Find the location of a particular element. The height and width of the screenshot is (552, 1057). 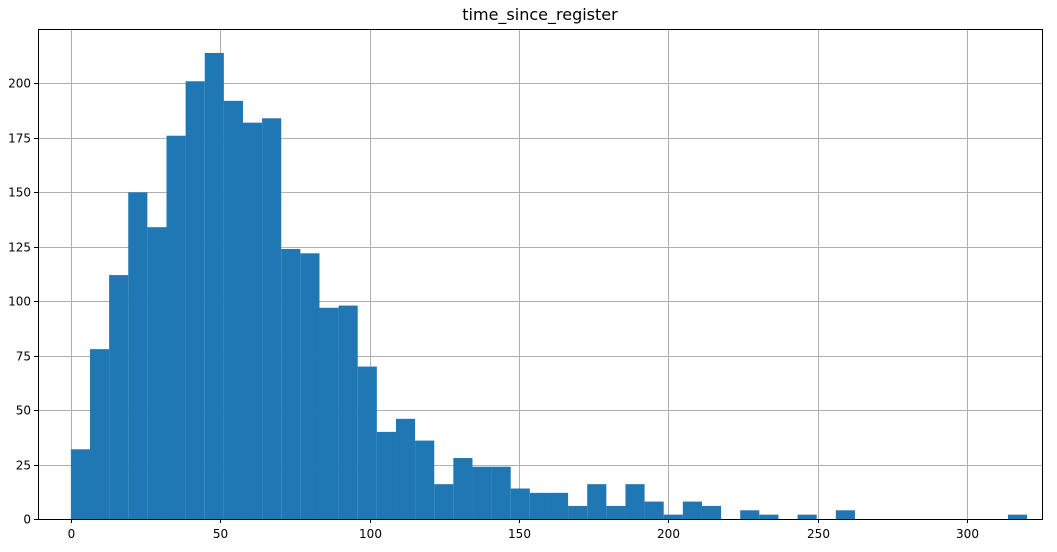

y-tick-label: 25 is located at coordinates (23, 466).